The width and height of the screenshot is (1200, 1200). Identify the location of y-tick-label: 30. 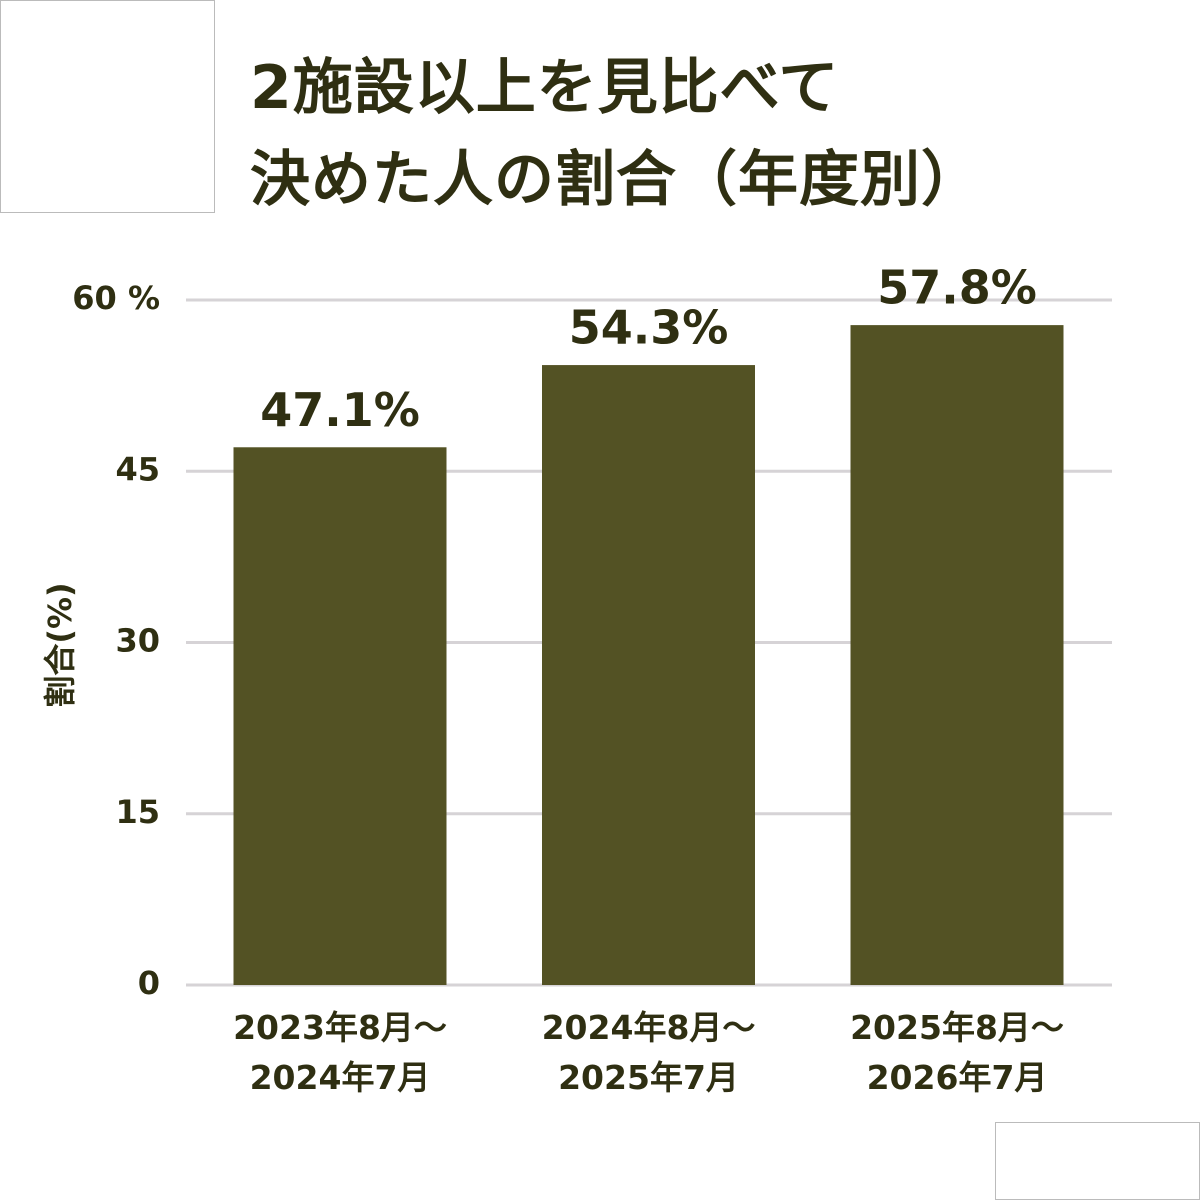
(137, 641).